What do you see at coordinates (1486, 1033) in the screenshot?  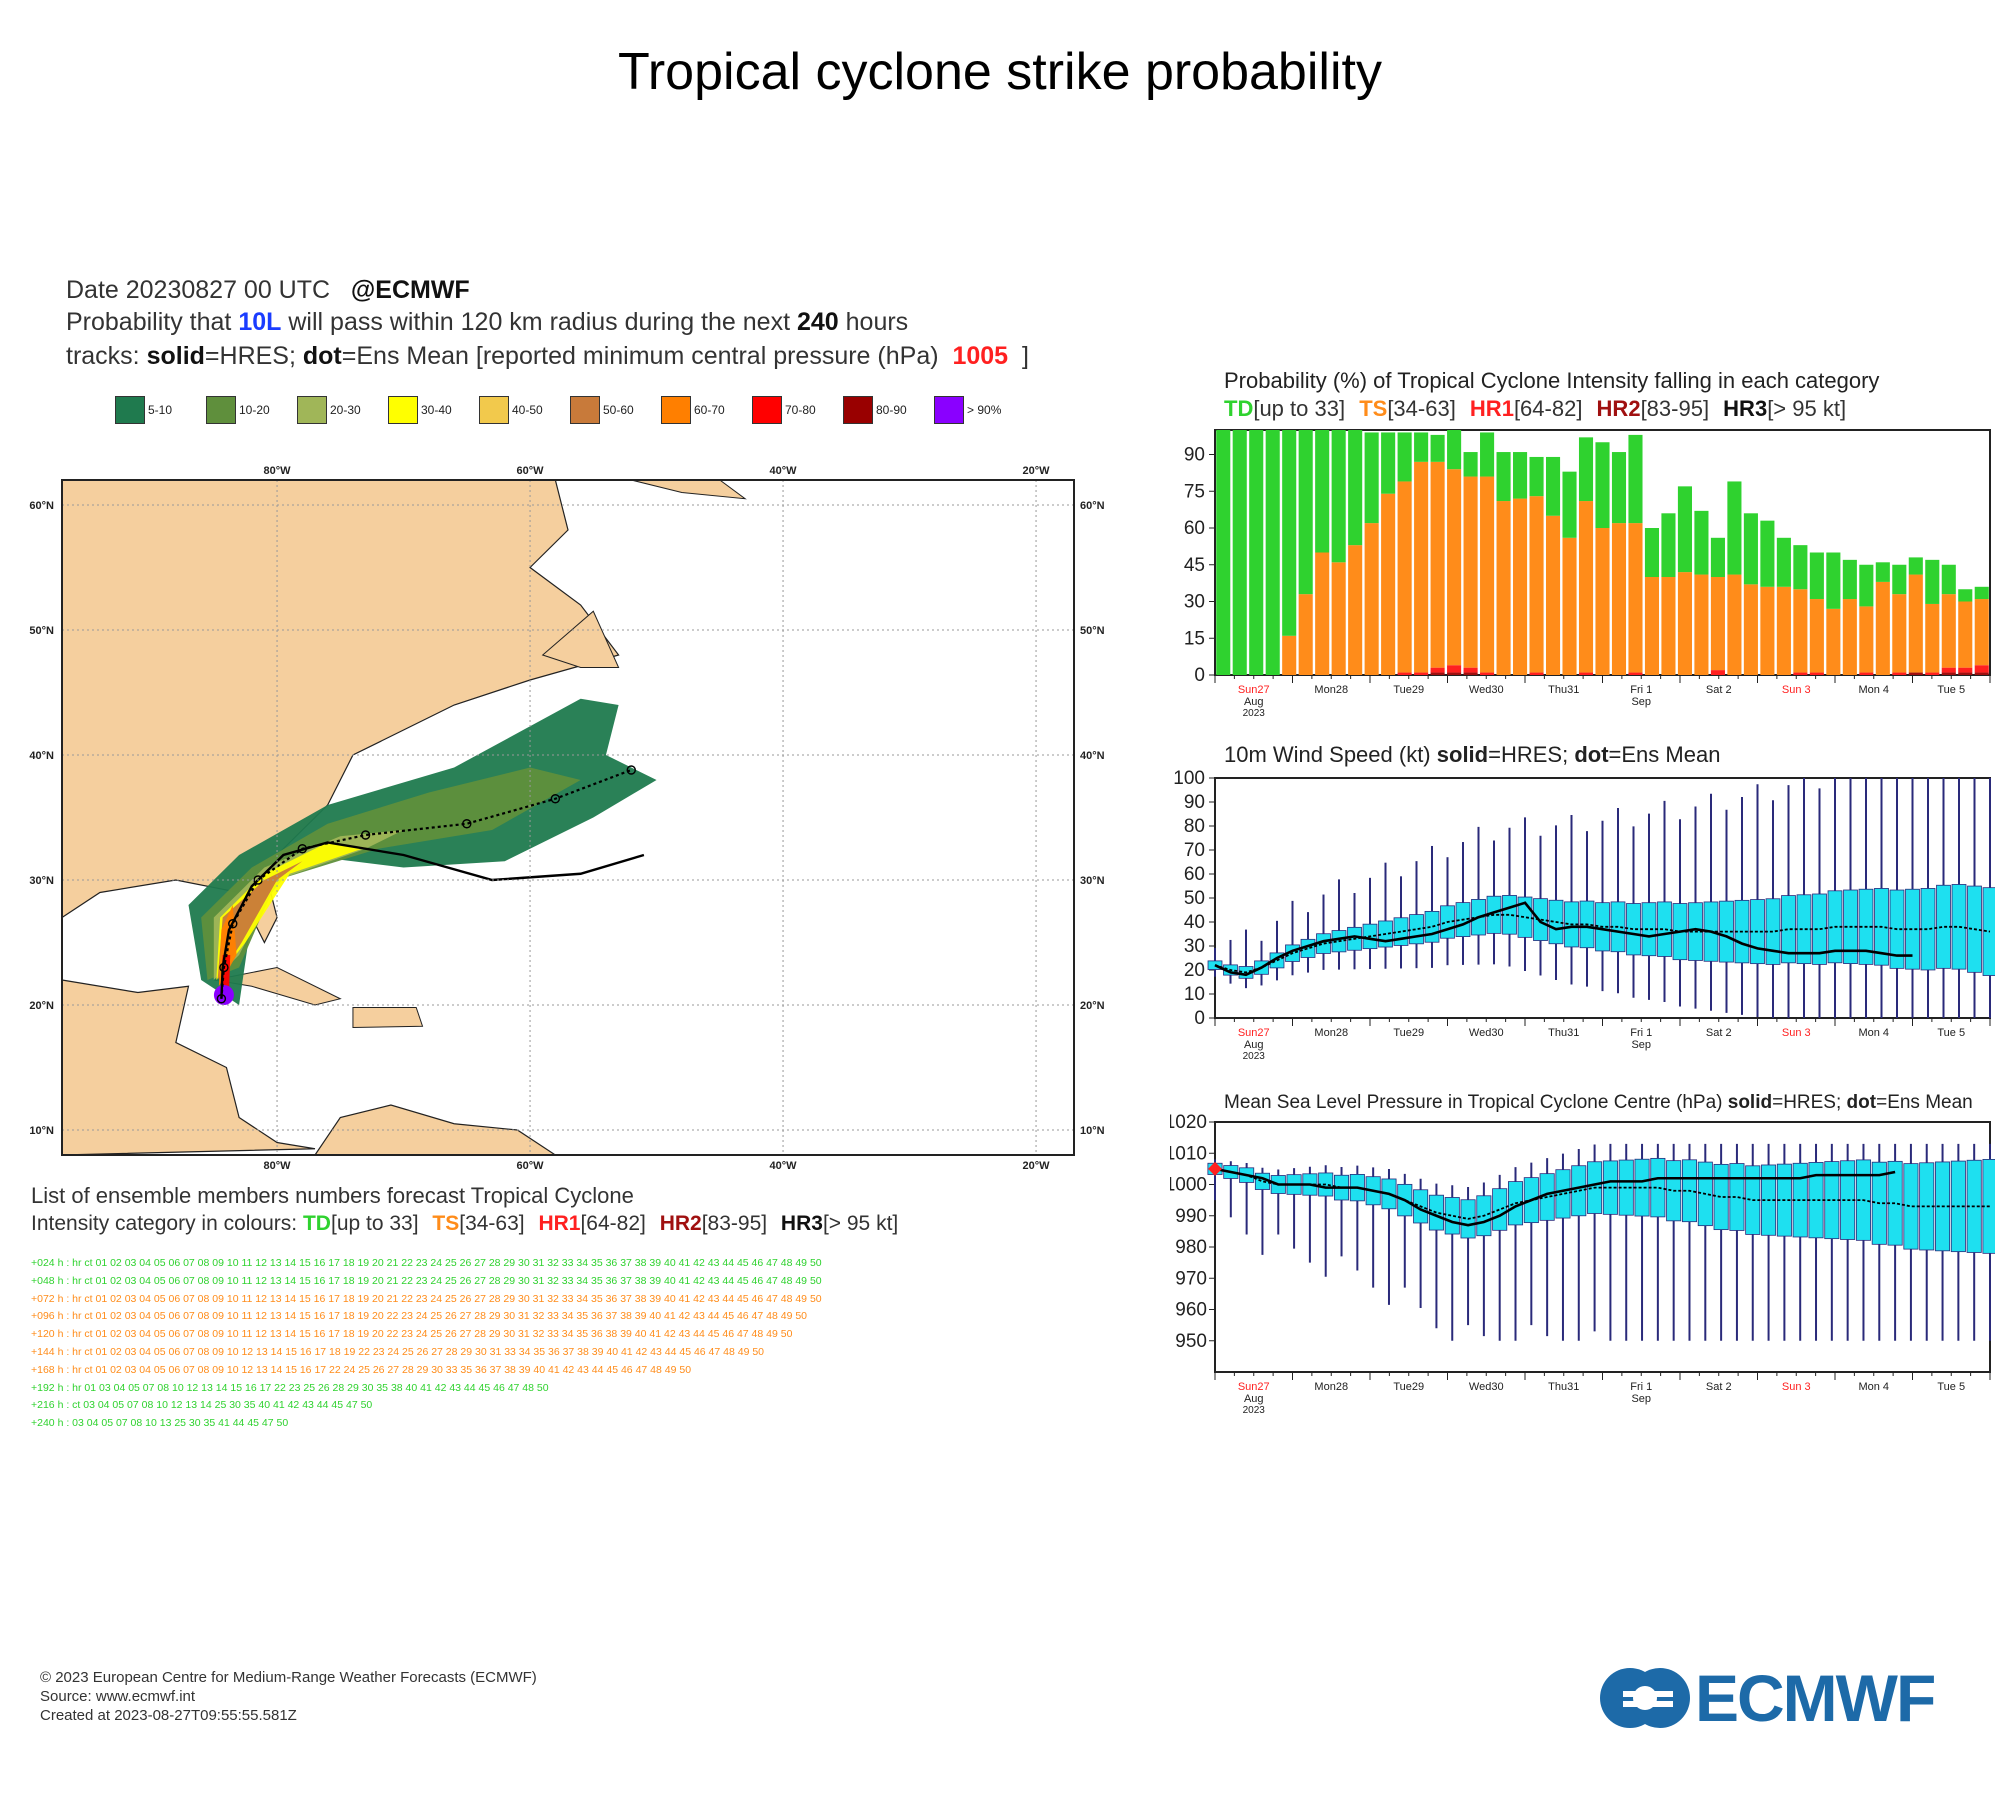 I see `x-tick-label: Wed30` at bounding box center [1486, 1033].